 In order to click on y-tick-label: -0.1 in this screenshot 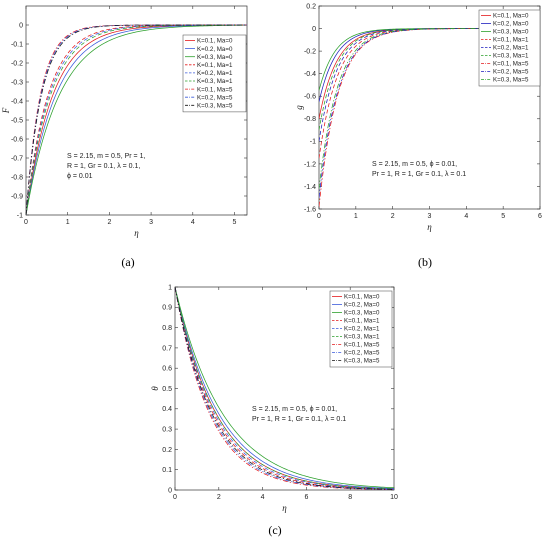, I will do `click(17, 44)`.